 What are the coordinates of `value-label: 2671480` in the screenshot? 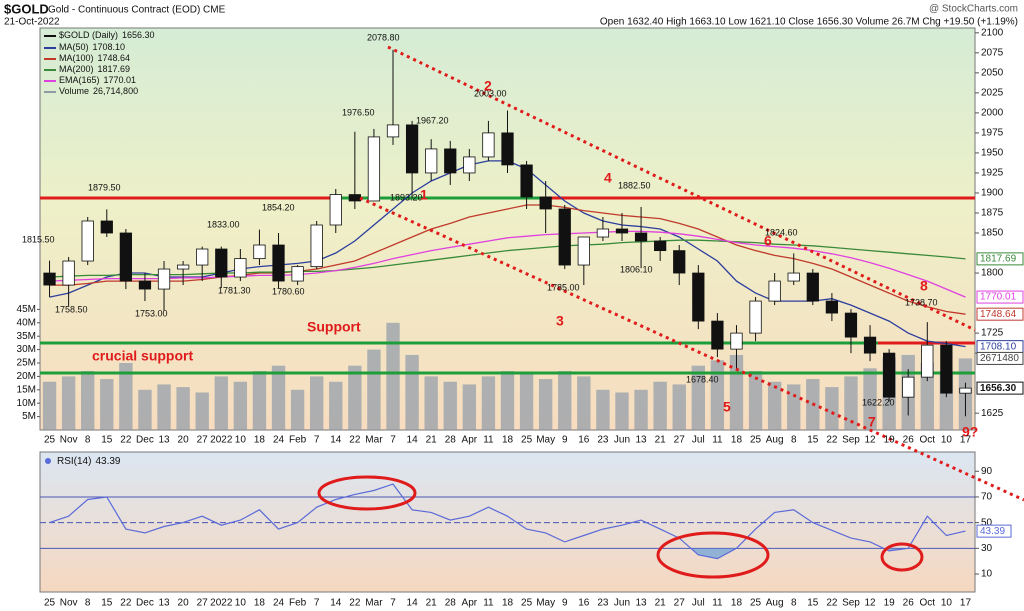 It's located at (999, 358).